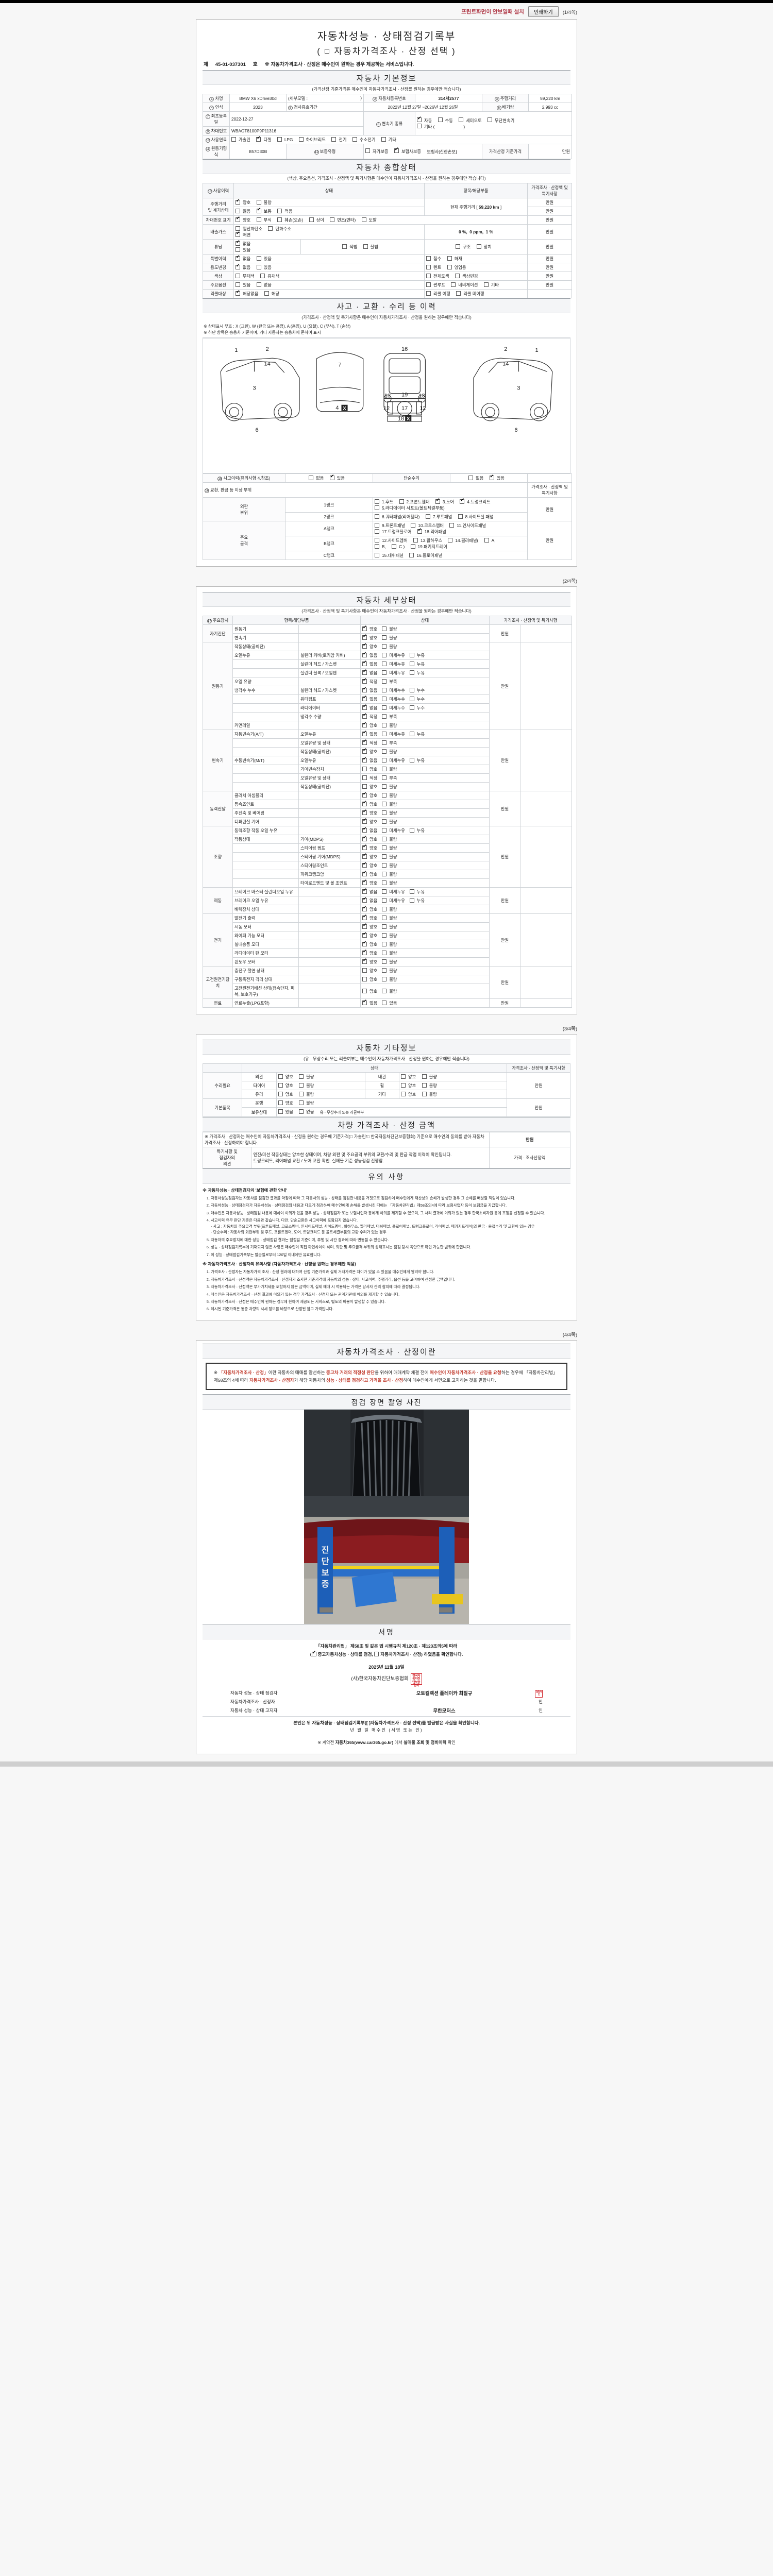 This screenshot has height=2576, width=773. Describe the element at coordinates (339, 140) in the screenshot. I see `fuel-opt-electric: 전기` at that location.